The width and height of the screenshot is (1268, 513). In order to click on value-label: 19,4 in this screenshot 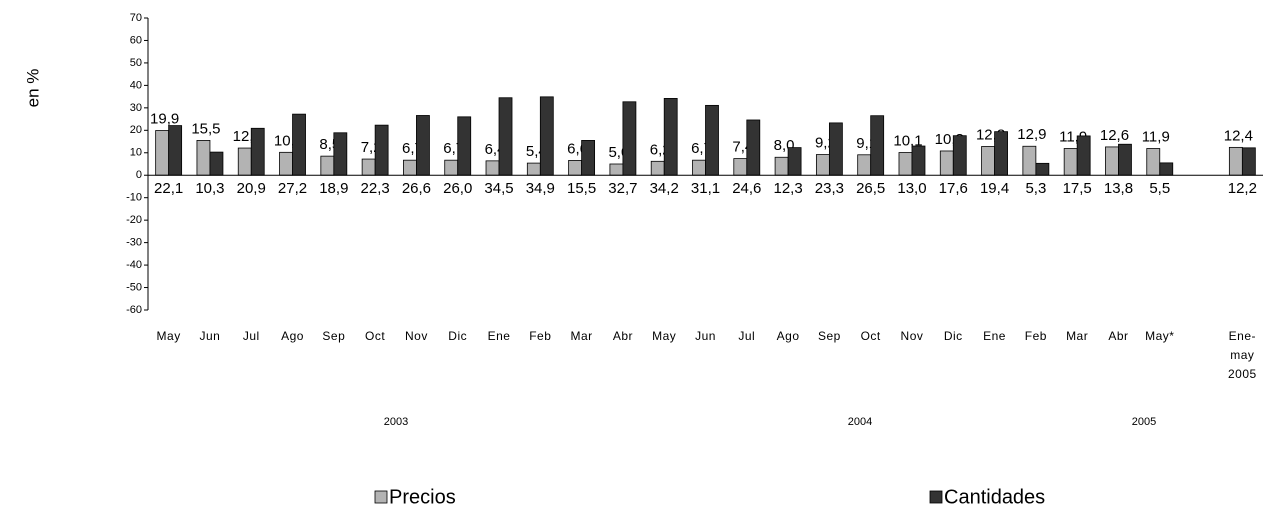, I will do `click(994, 188)`.